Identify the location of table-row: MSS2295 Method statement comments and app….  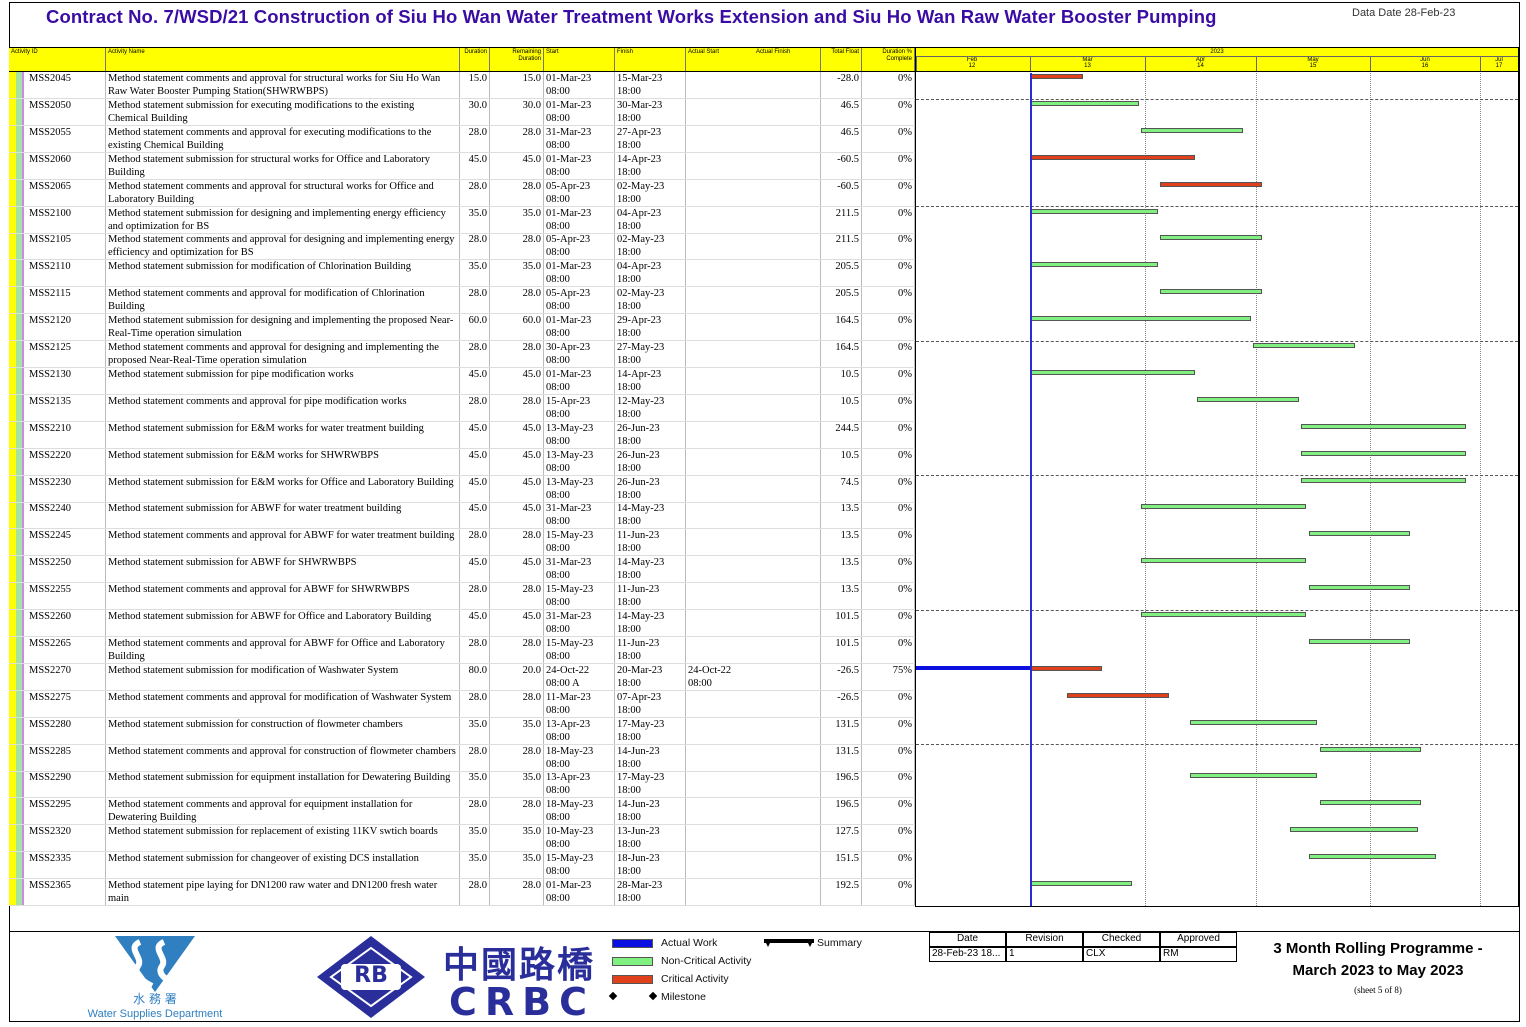
(462, 811).